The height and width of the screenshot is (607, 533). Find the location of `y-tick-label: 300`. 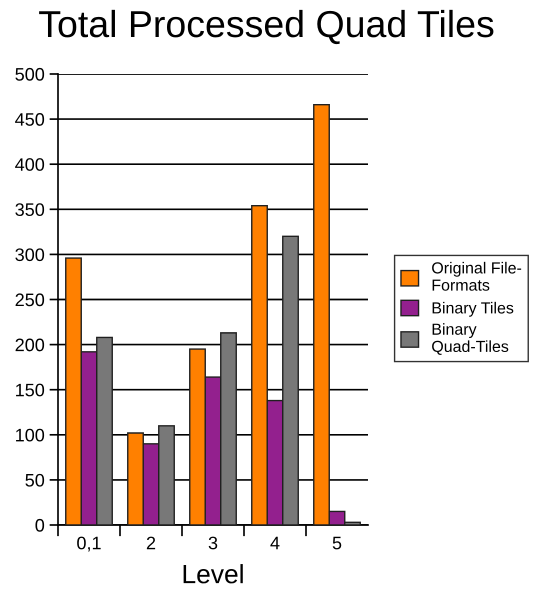

y-tick-label: 300 is located at coordinates (29, 255).